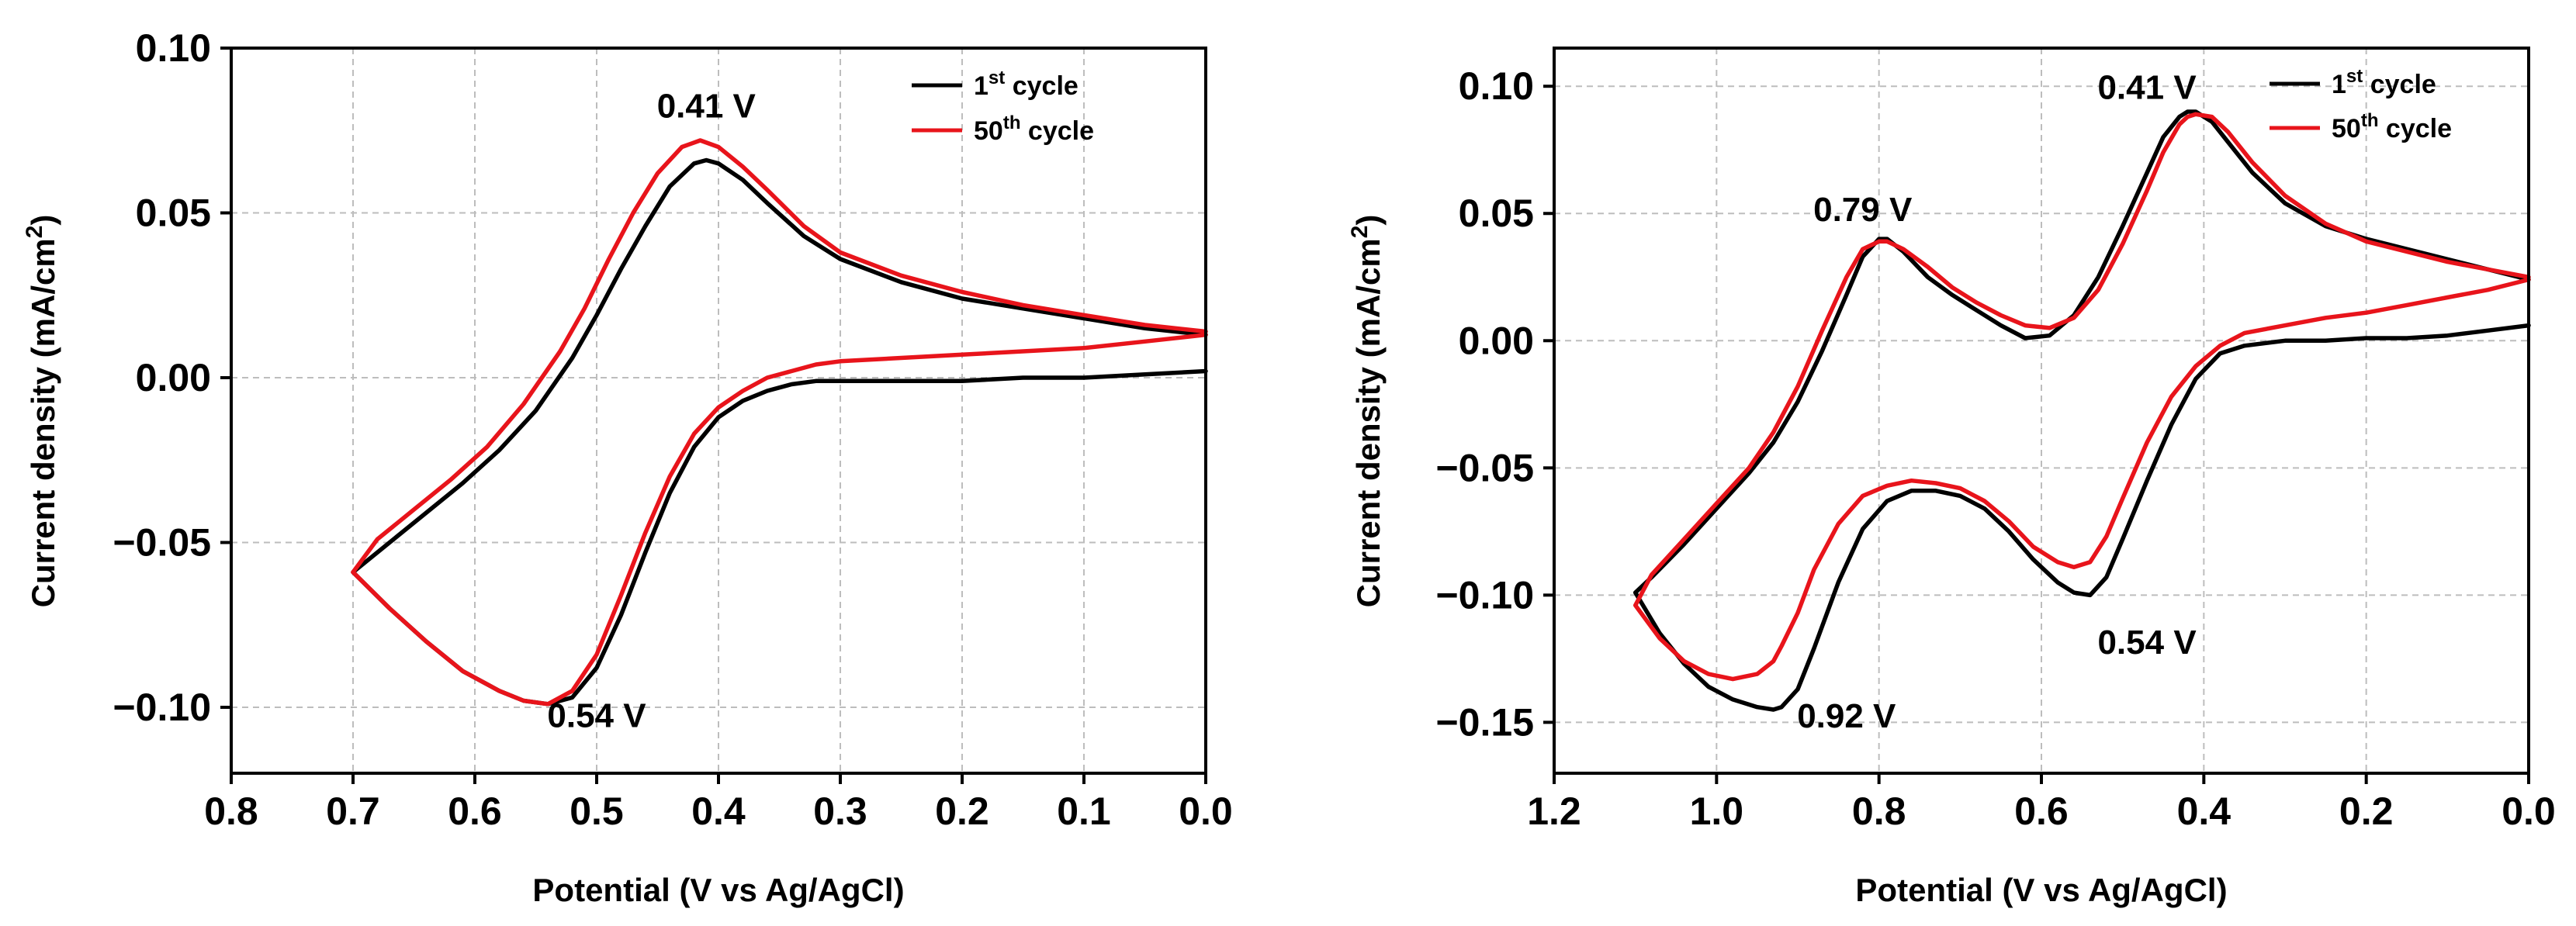 This screenshot has width=2576, height=926. What do you see at coordinates (1846, 716) in the screenshot?
I see `peak-annotation: 0.92 V` at bounding box center [1846, 716].